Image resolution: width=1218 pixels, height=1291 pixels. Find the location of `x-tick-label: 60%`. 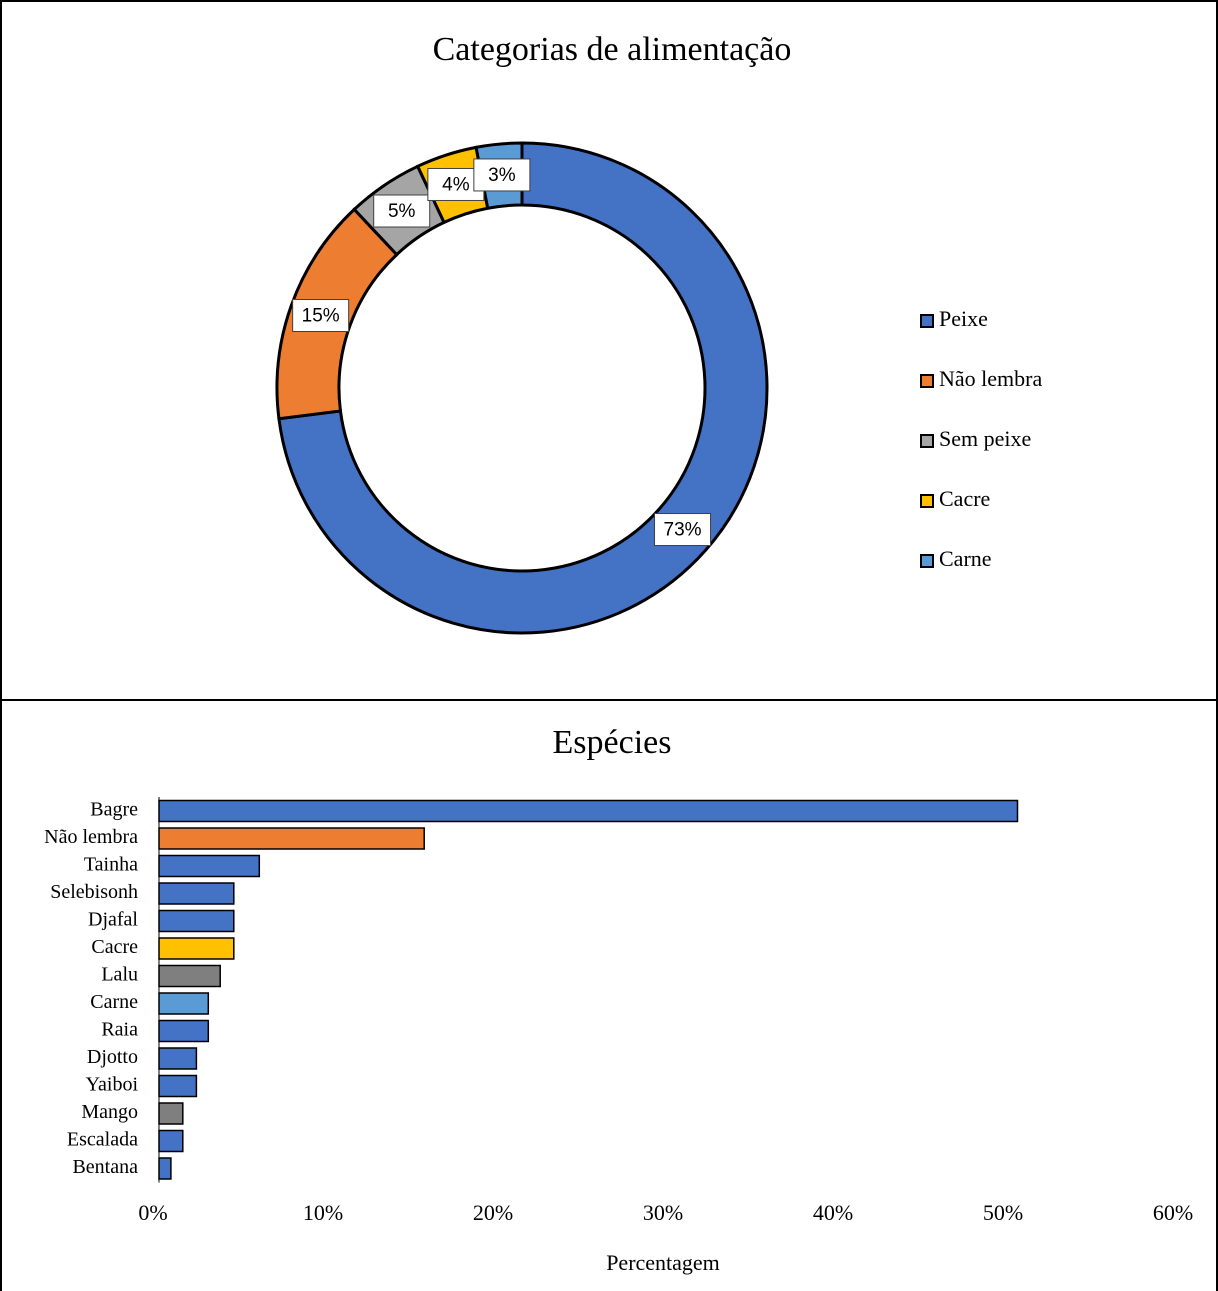

x-tick-label: 60% is located at coordinates (1173, 1212).